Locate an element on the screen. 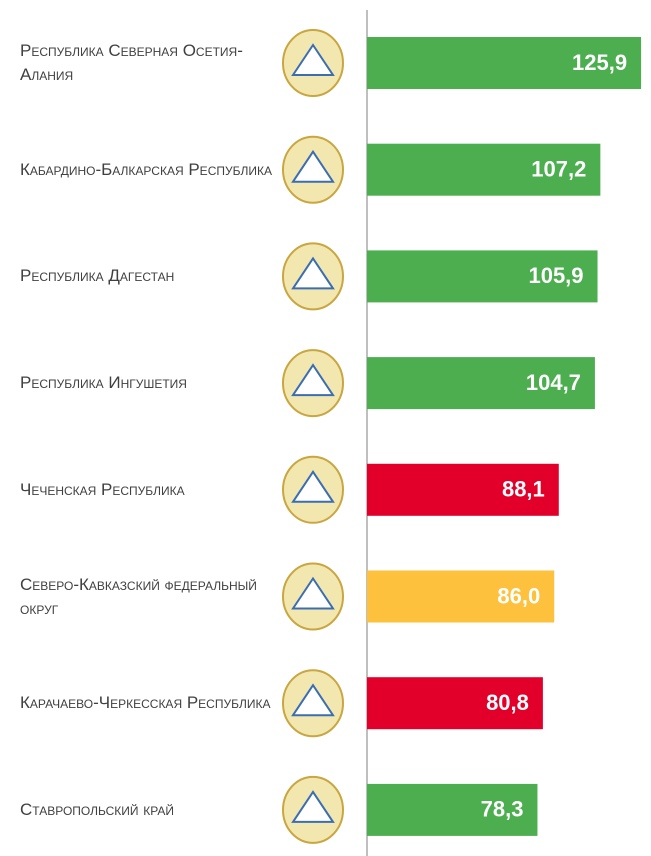 This screenshot has width=651, height=856. category-label: Республика Северная Осетия-Алания is located at coordinates (131, 62).